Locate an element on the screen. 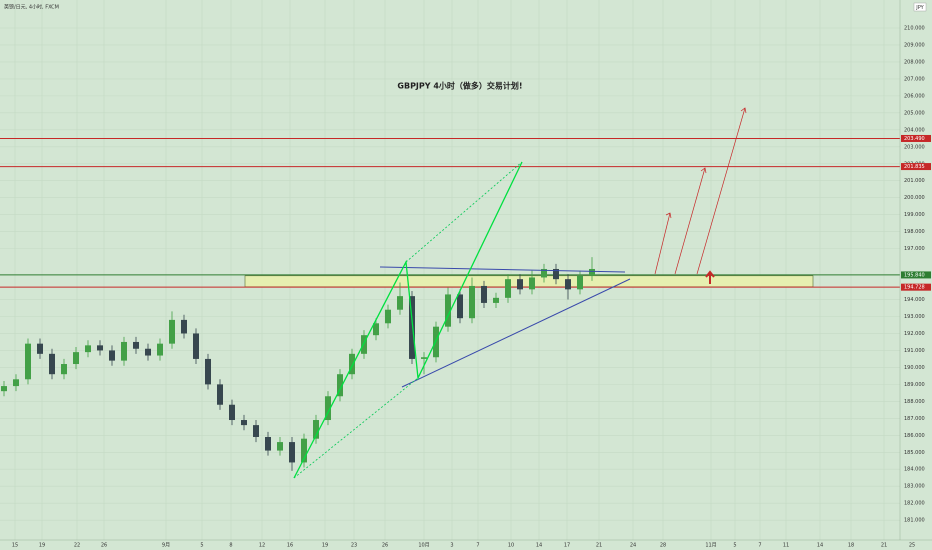 This screenshot has height=550, width=932. level-label: 194.728 is located at coordinates (914, 288).